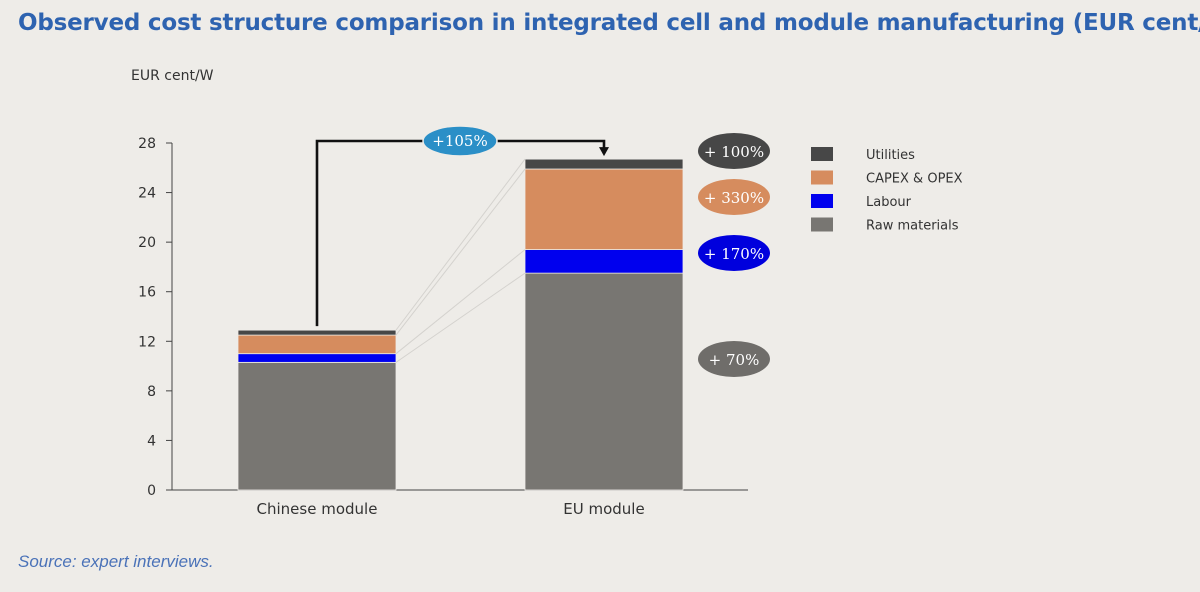 The image size is (1200, 592). I want to click on bar-segment-chinese-module-utilities, so click(317, 332).